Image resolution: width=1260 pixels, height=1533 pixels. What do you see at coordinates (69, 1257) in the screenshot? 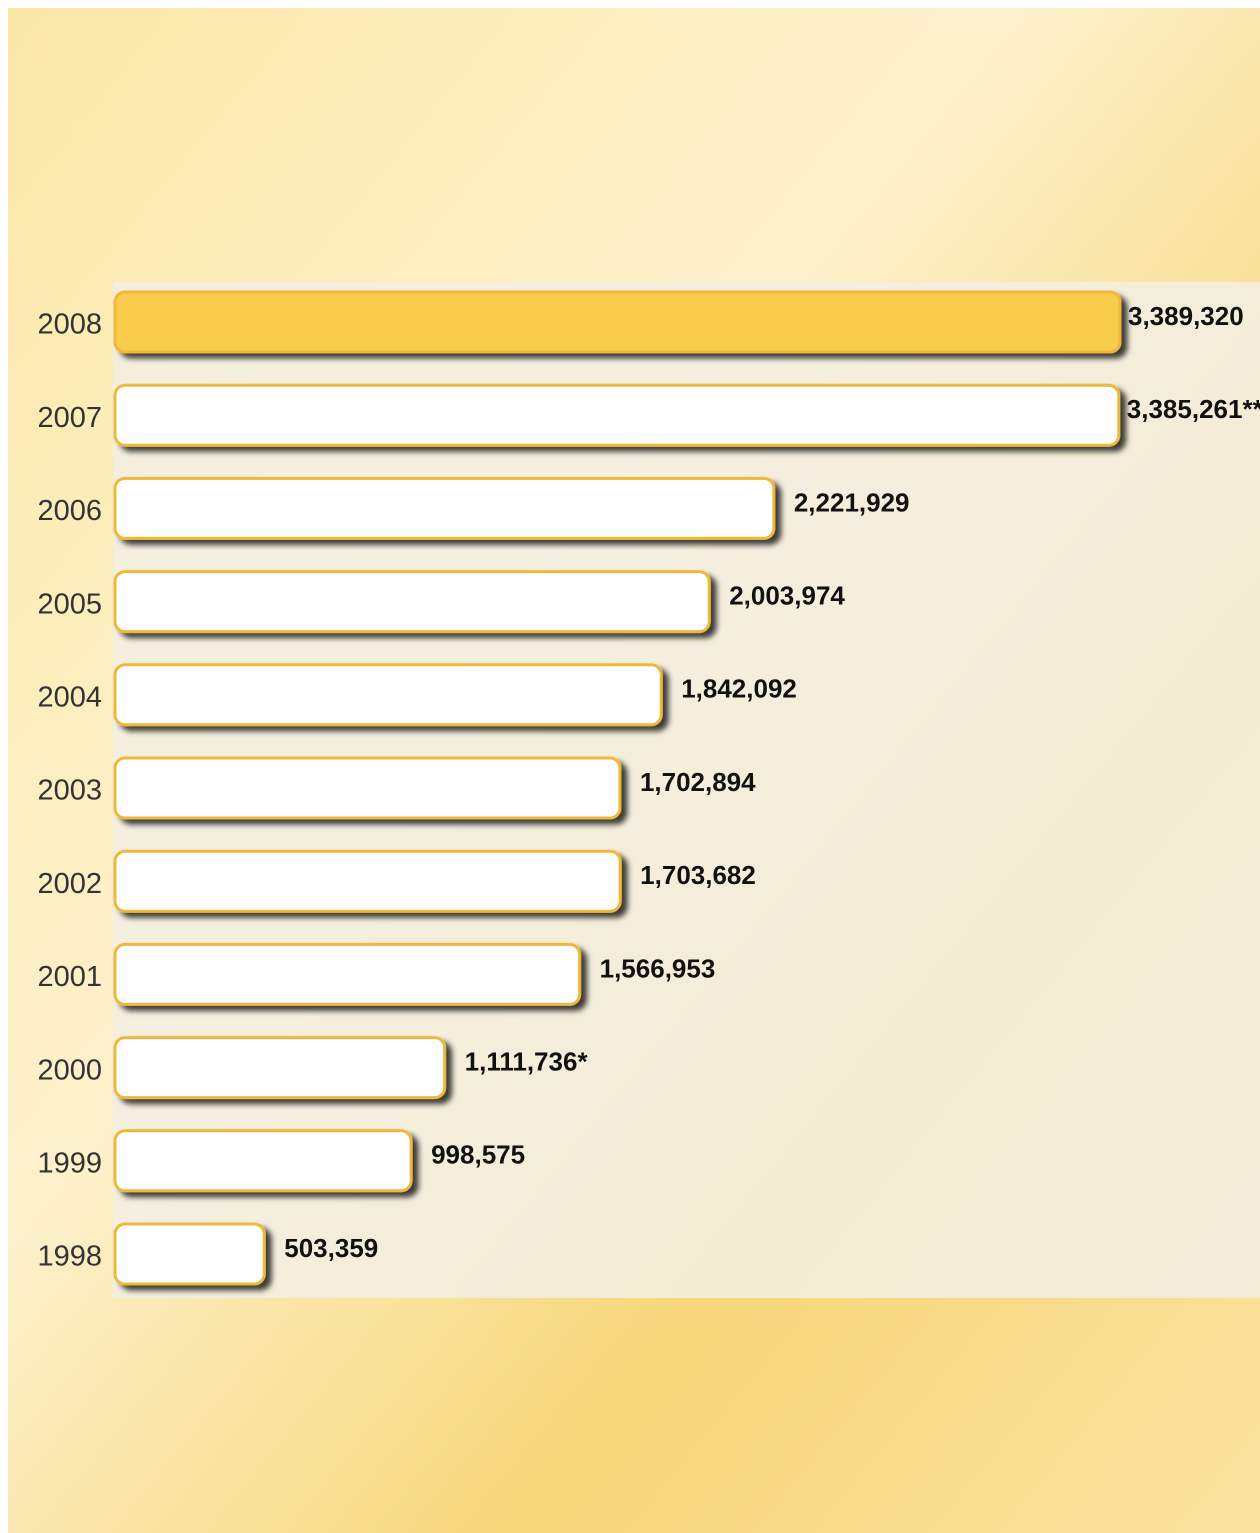
I see `y-tick-label: 1998` at bounding box center [69, 1257].